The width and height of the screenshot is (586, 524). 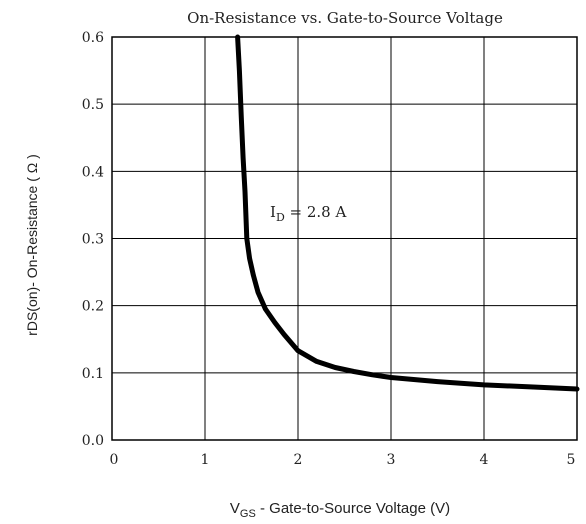 What do you see at coordinates (93, 172) in the screenshot?
I see `y-tick-label: 0.4` at bounding box center [93, 172].